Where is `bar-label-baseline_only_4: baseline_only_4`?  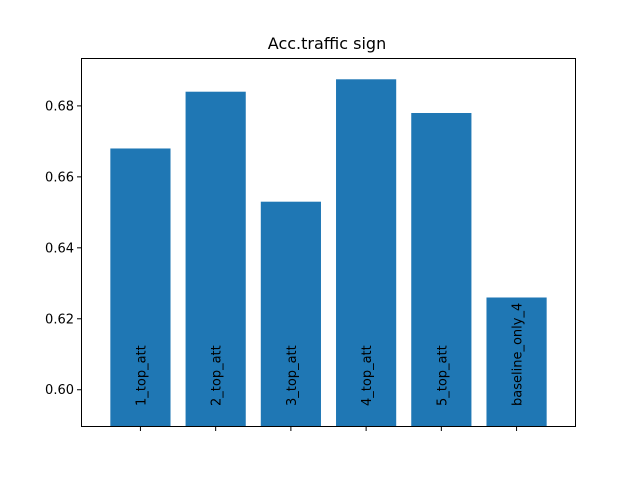
bar-label-baseline_only_4: baseline_only_4 is located at coordinates (518, 354).